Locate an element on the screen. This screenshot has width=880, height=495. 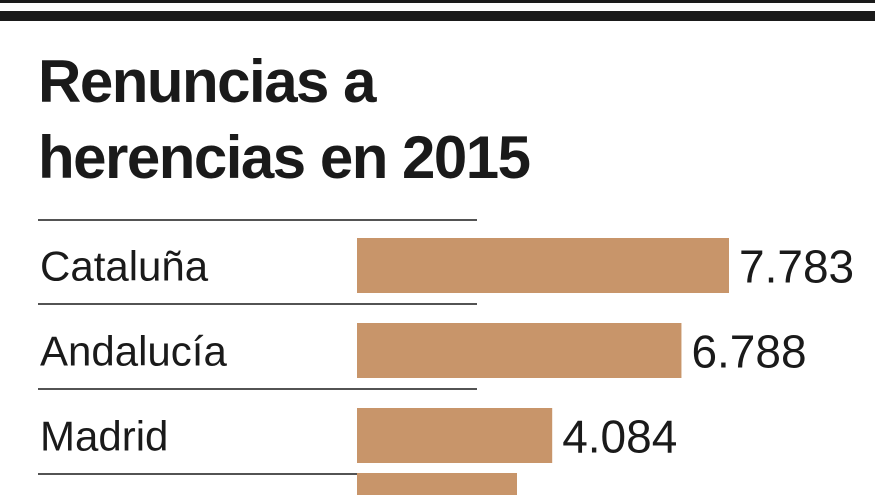
bar-madrid is located at coordinates (455, 435).